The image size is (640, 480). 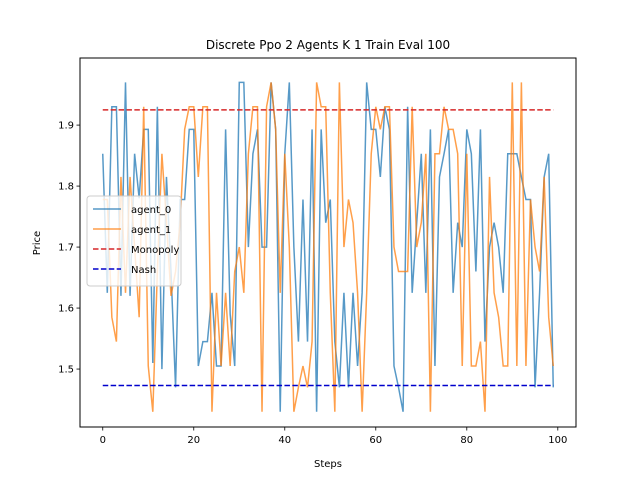 I want to click on legend-label-agent-0: agent_0, so click(x=151, y=210).